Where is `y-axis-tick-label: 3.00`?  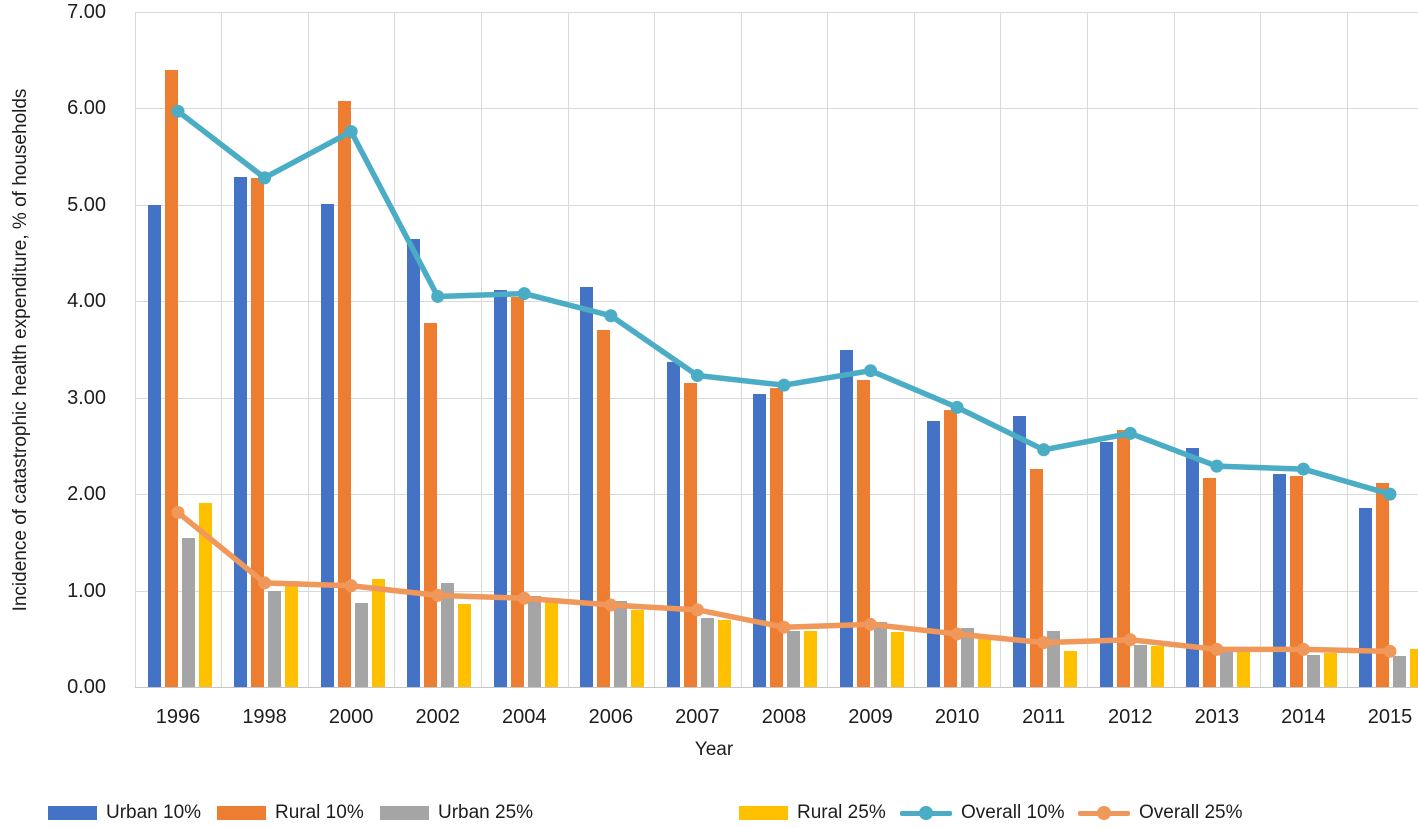
y-axis-tick-label: 3.00 is located at coordinates (86, 397).